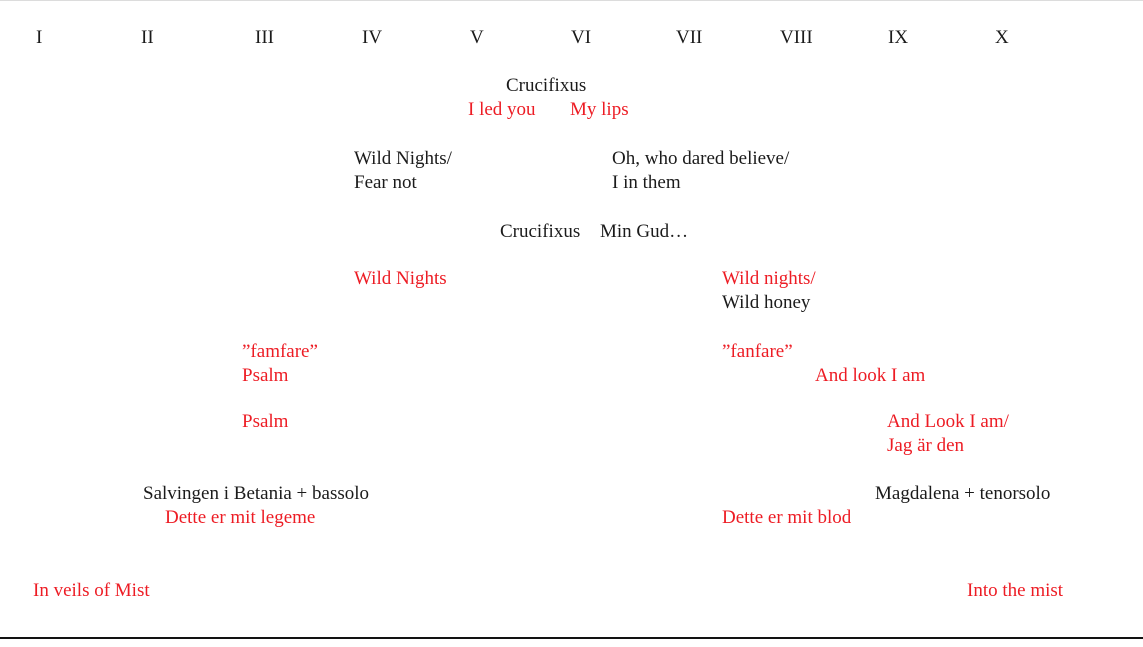 The height and width of the screenshot is (647, 1143). I want to click on label-wild-nights-red: Wild Nights, so click(400, 279).